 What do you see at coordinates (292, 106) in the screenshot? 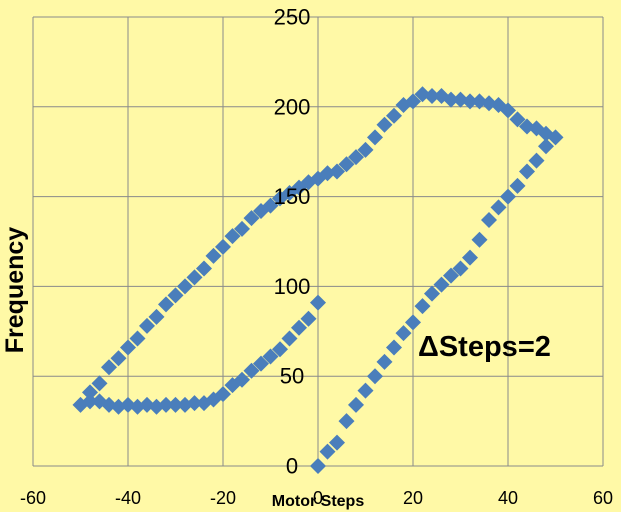
I see `y-tick-label: 200` at bounding box center [292, 106].